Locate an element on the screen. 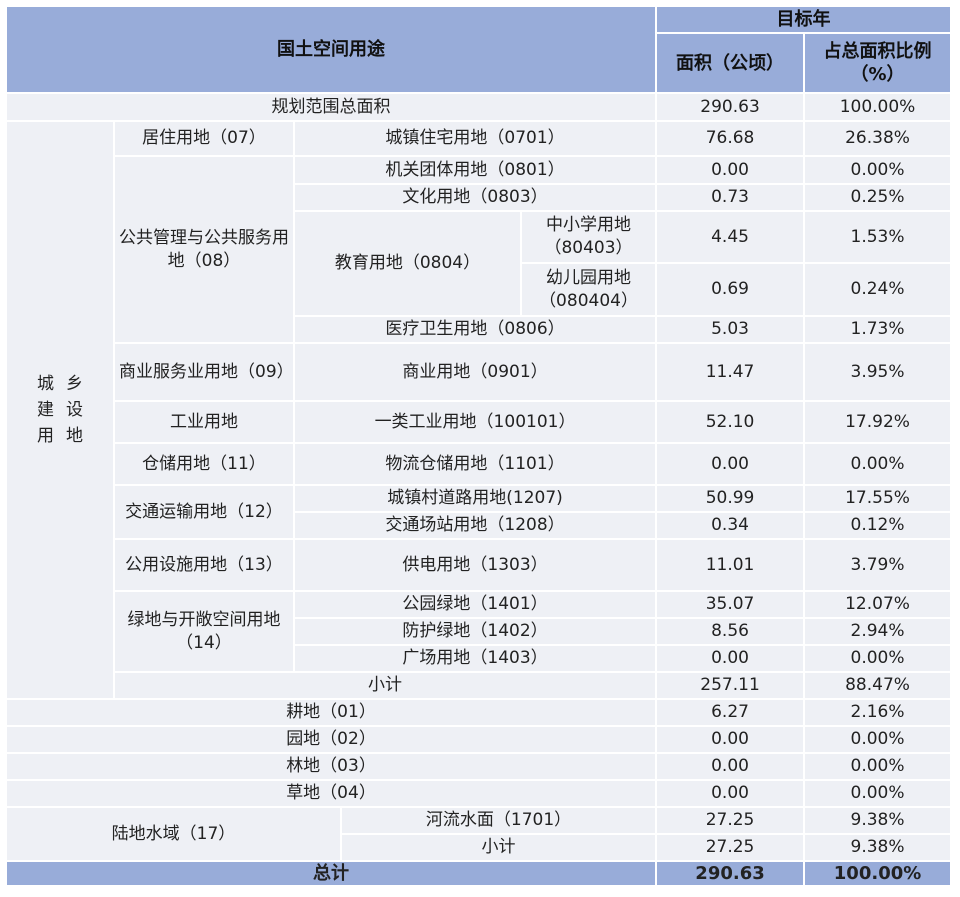 Image resolution: width=960 pixels, height=897 pixels. row: 园地（02） 0.00 0.00% is located at coordinates (478, 739).